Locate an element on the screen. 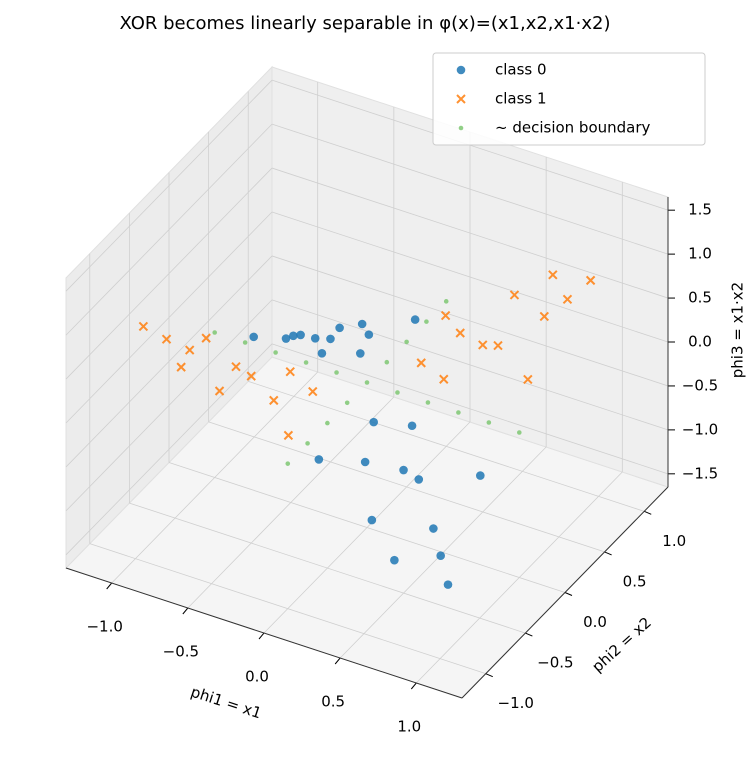  z-tick-label: 1.5 is located at coordinates (700, 210).